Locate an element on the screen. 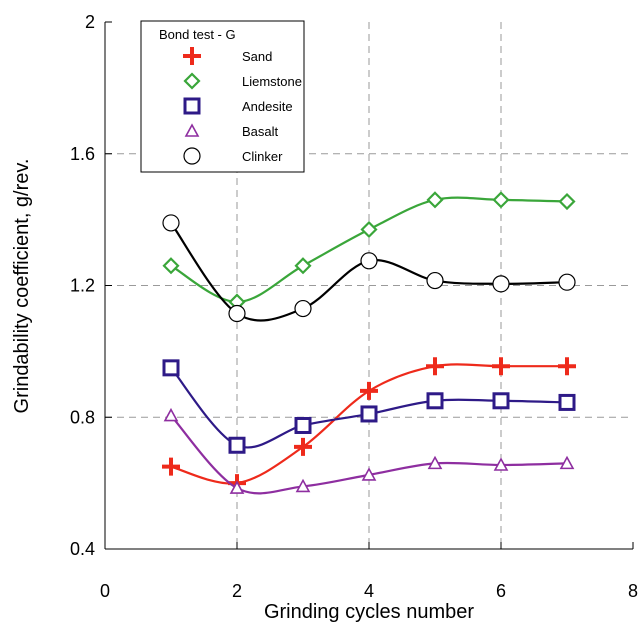 This screenshot has width=641, height=623. legend-label-liemstone: Liemstone is located at coordinates (272, 81).